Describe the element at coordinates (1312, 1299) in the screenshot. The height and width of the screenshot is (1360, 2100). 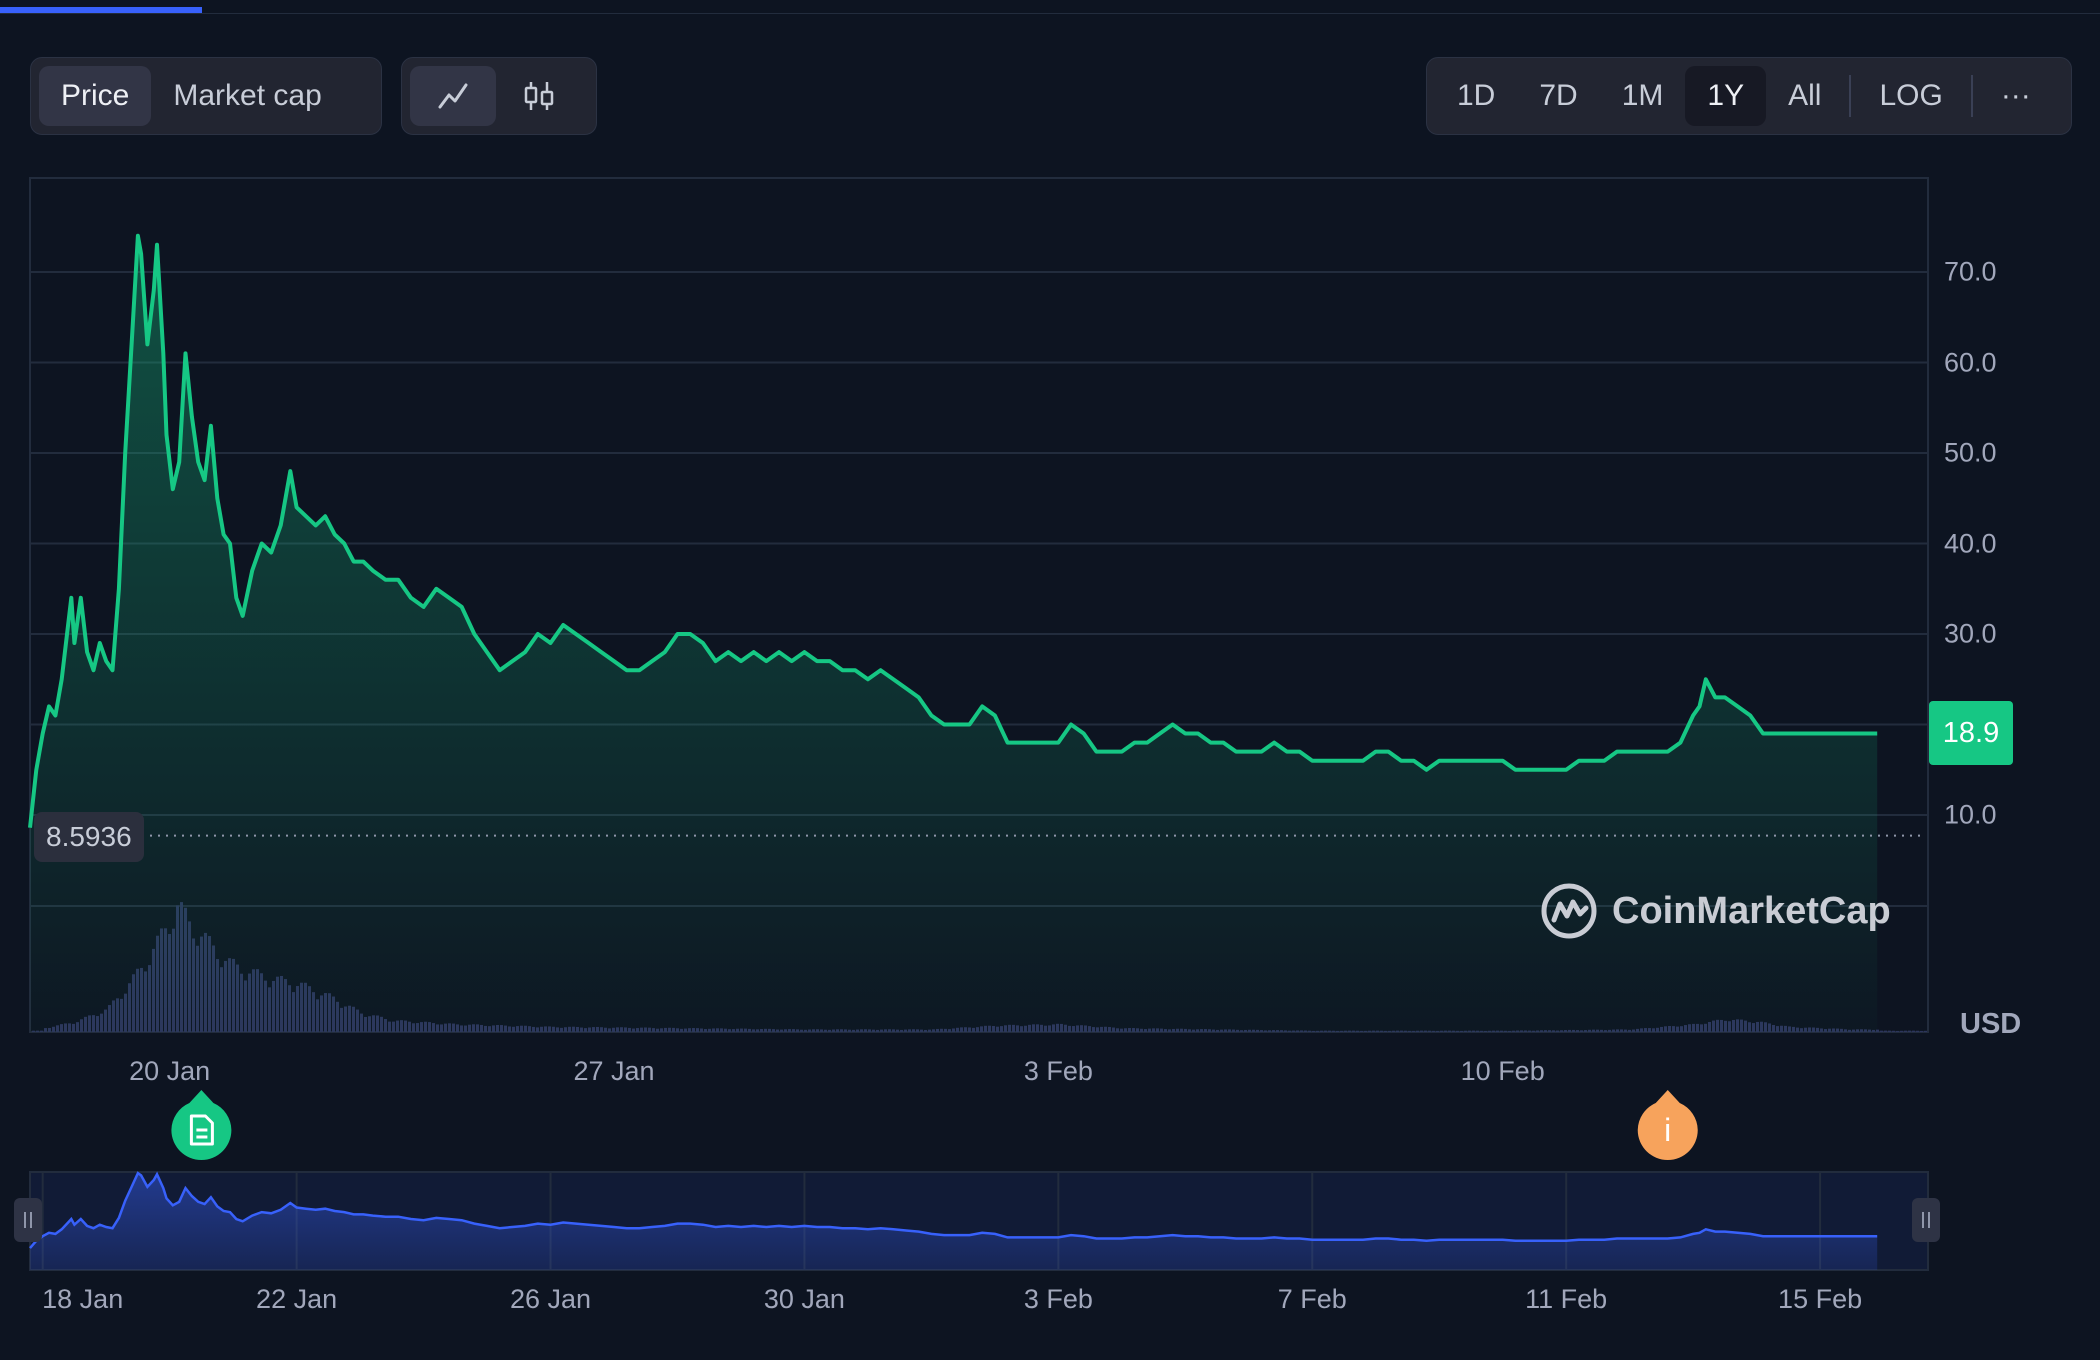
I see `navigator-tick-label: 7 Feb` at that location.